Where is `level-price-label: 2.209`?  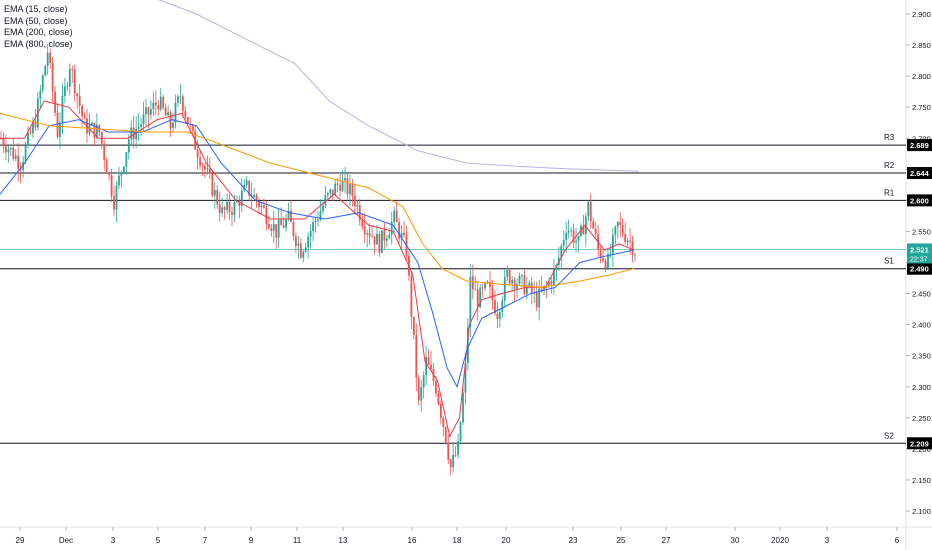 level-price-label: 2.209 is located at coordinates (919, 443).